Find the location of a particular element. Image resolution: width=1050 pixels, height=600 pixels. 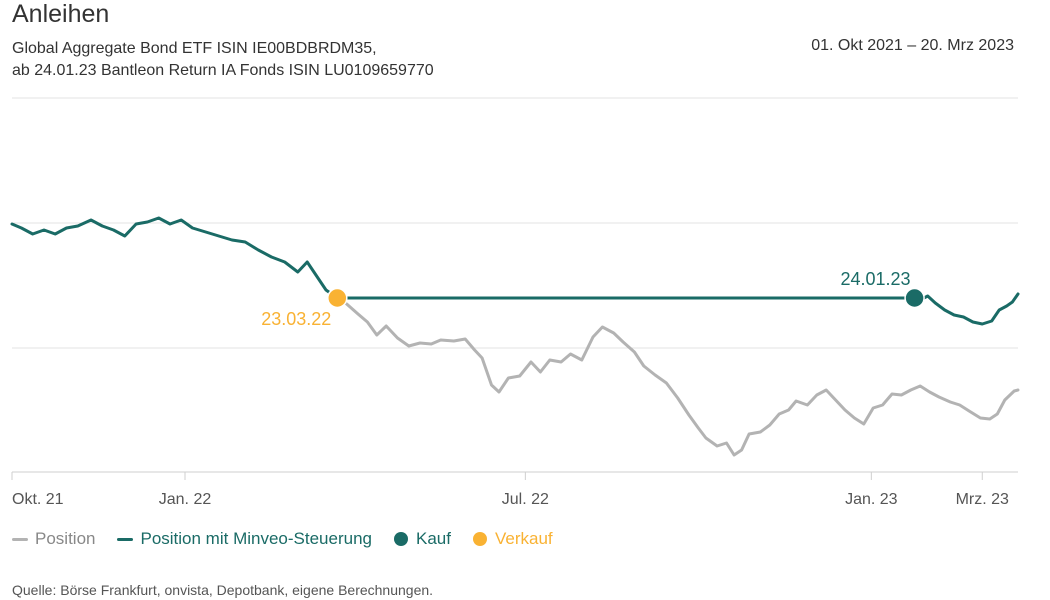

x-tick-label: Jan. 22 is located at coordinates (185, 499).